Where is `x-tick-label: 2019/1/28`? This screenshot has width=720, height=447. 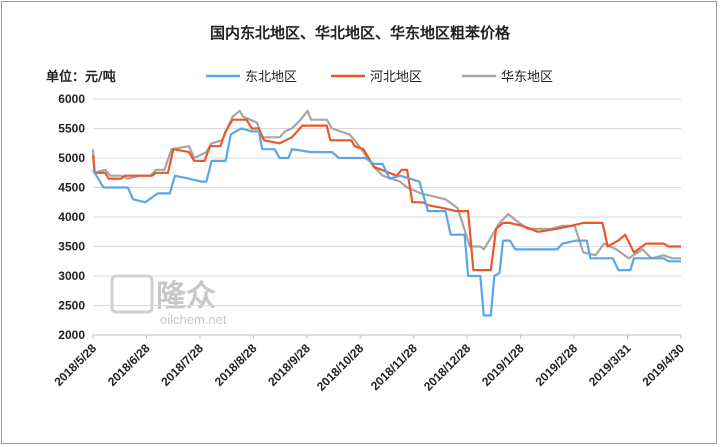 x-tick-label: 2019/1/28 is located at coordinates (503, 365).